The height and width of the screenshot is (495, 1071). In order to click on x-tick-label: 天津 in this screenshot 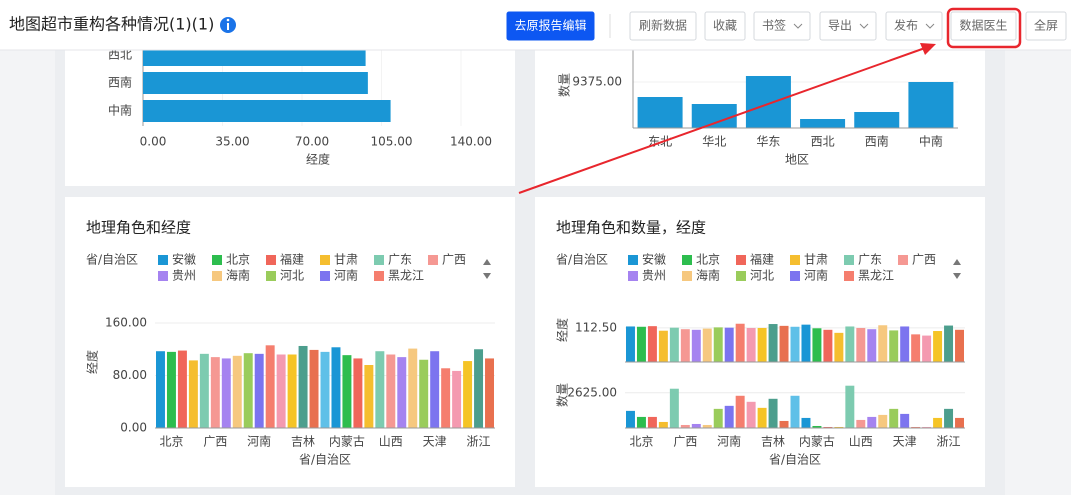, I will do `click(905, 442)`.